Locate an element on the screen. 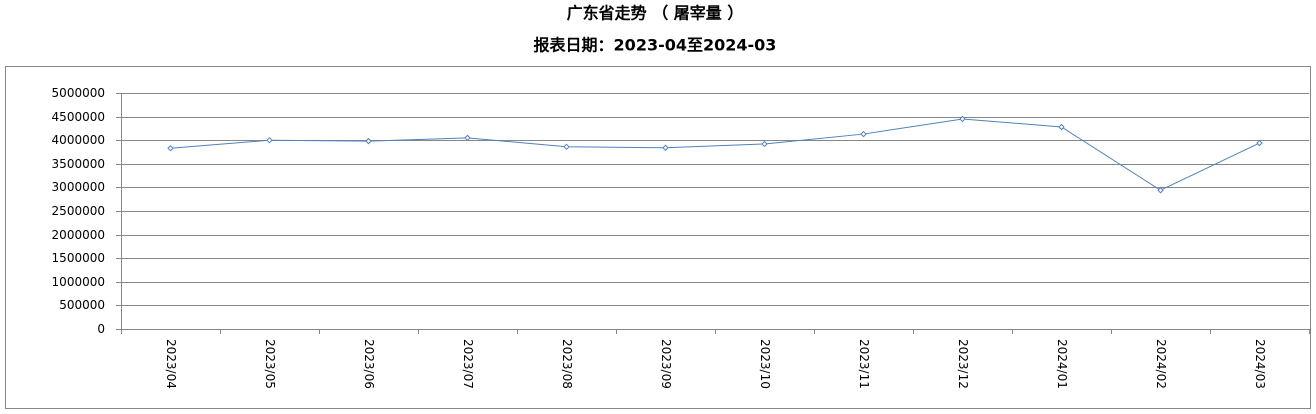 The width and height of the screenshot is (1316, 414). x-tick-label: 2023/07 is located at coordinates (468, 364).